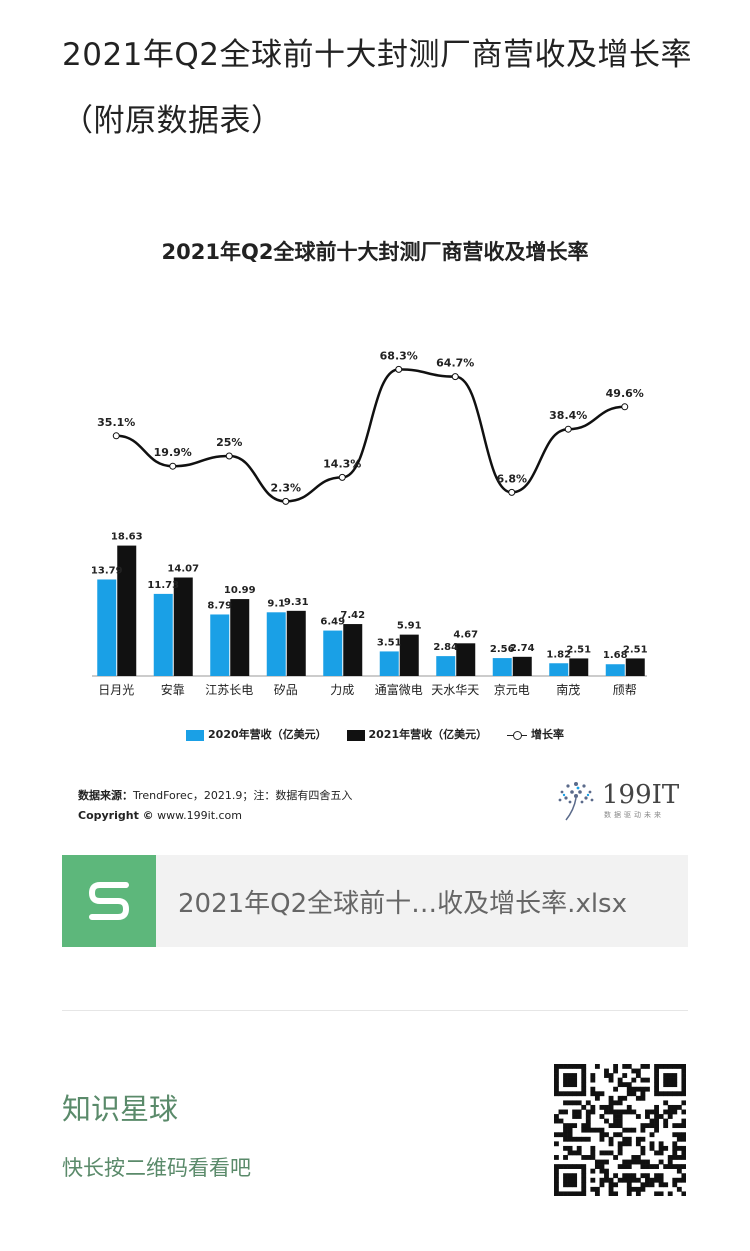 Image resolution: width=750 pixels, height=1251 pixels. Describe the element at coordinates (409, 626) in the screenshot. I see `bar-label-2021-5: 5.91` at that location.